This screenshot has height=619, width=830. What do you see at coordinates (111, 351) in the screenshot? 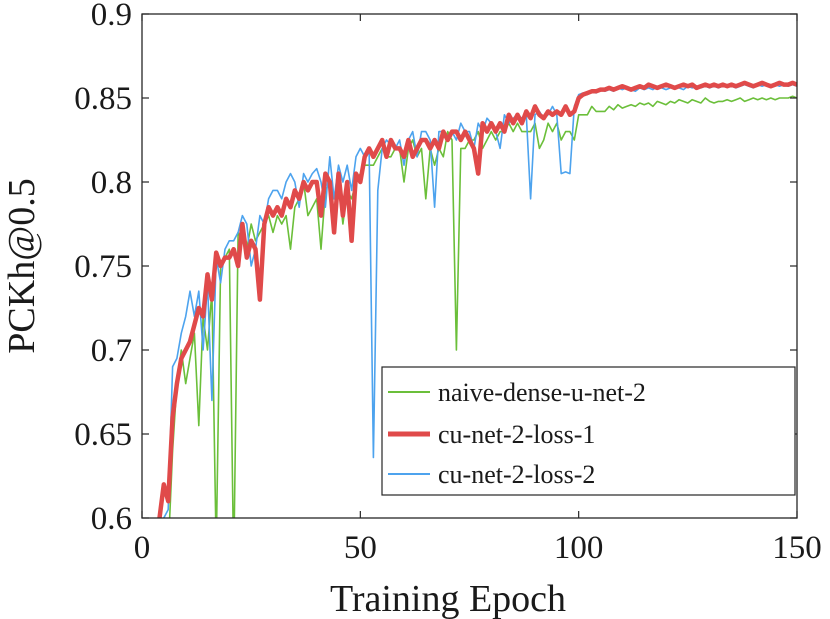
I see `y-tick-label: 0.7` at bounding box center [111, 351].